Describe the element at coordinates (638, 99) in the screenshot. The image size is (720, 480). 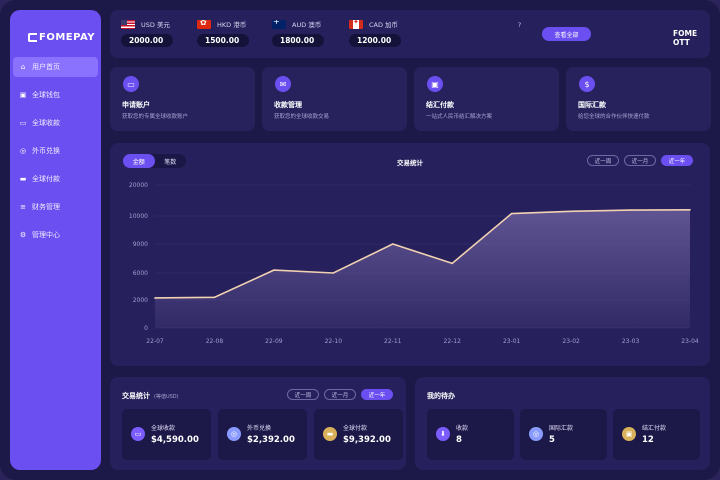
I see `action-card-3: $ 国际汇款 给您全球的合作伙伴快速付款` at that location.